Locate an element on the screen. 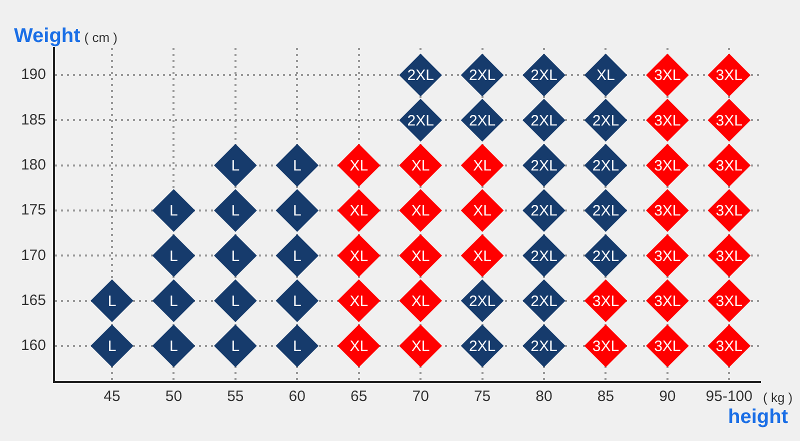 The width and height of the screenshot is (800, 441). x-tick-label: 45 is located at coordinates (112, 397).